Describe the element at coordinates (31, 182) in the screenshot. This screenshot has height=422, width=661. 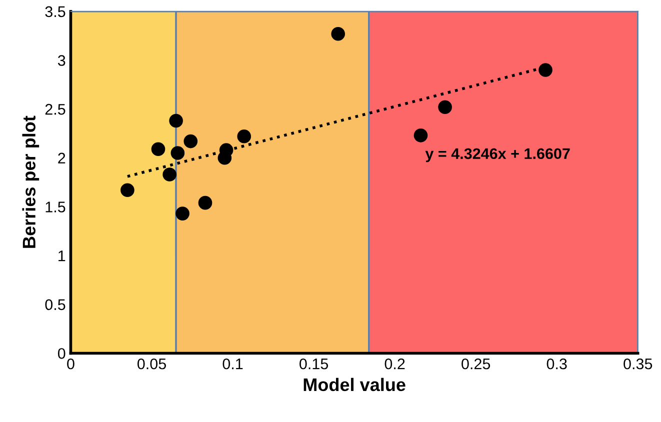
I see `y-axis-title: Berries per plot` at that location.